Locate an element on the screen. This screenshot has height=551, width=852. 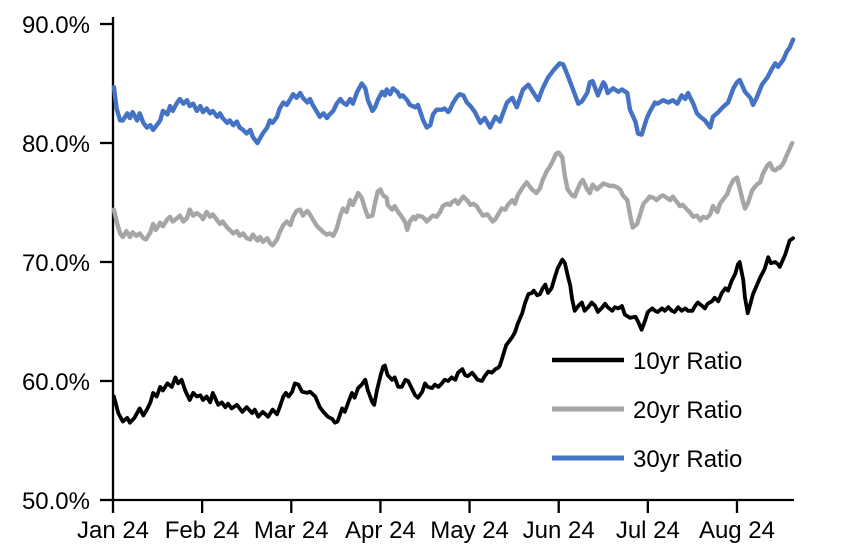
y-tick-label: 80.0% is located at coordinates (56, 144).